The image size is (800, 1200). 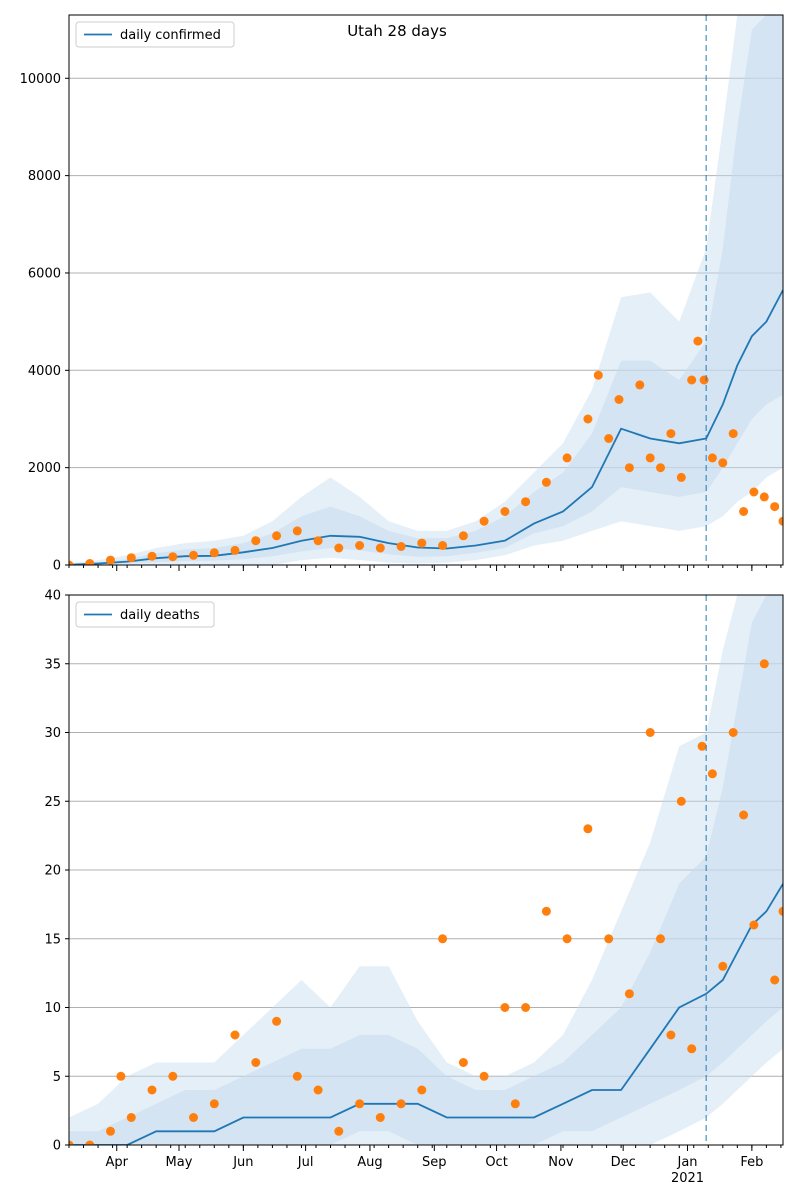 What do you see at coordinates (751, 1162) in the screenshot?
I see `x-tick-label: Feb` at bounding box center [751, 1162].